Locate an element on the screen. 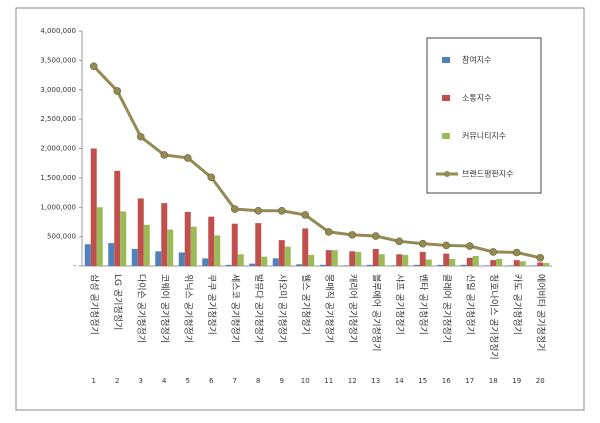 The height and width of the screenshot is (423, 600). x-tick-label: 에어비타 공기청정기 is located at coordinates (540, 312).